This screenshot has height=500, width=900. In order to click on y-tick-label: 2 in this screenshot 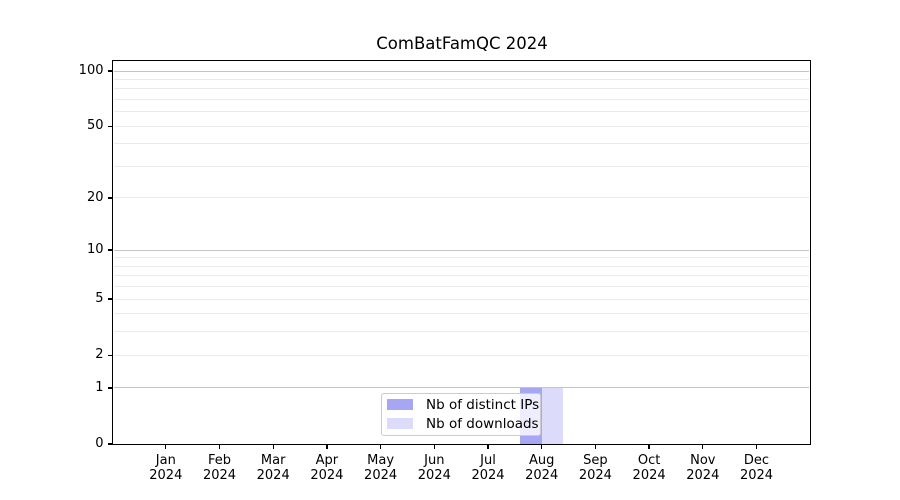, I will do `click(99, 355)`.